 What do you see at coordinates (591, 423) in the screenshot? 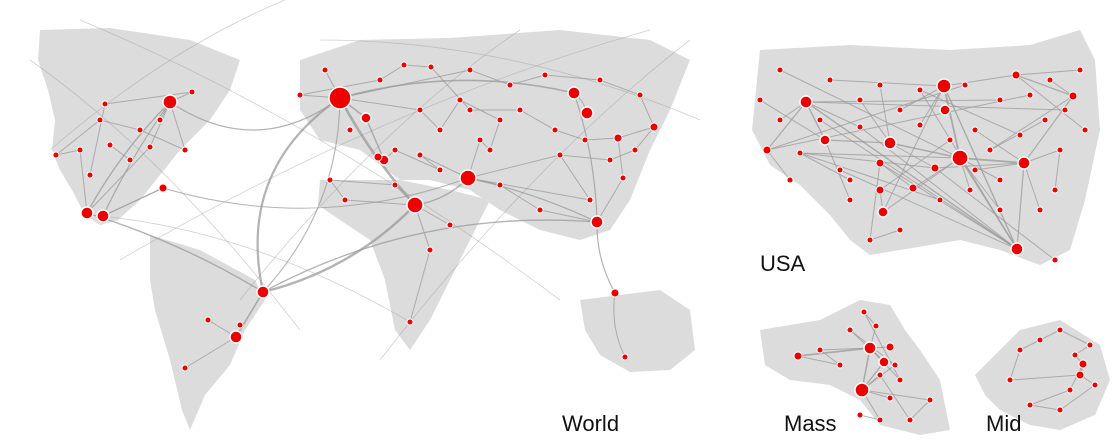
I see `panel-label-world: World` at bounding box center [591, 423].